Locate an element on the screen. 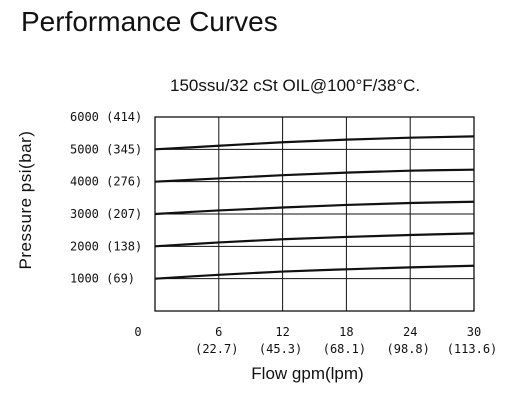 The width and height of the screenshot is (525, 410). x-tick-sublabel: (68.1) is located at coordinates (344, 349).